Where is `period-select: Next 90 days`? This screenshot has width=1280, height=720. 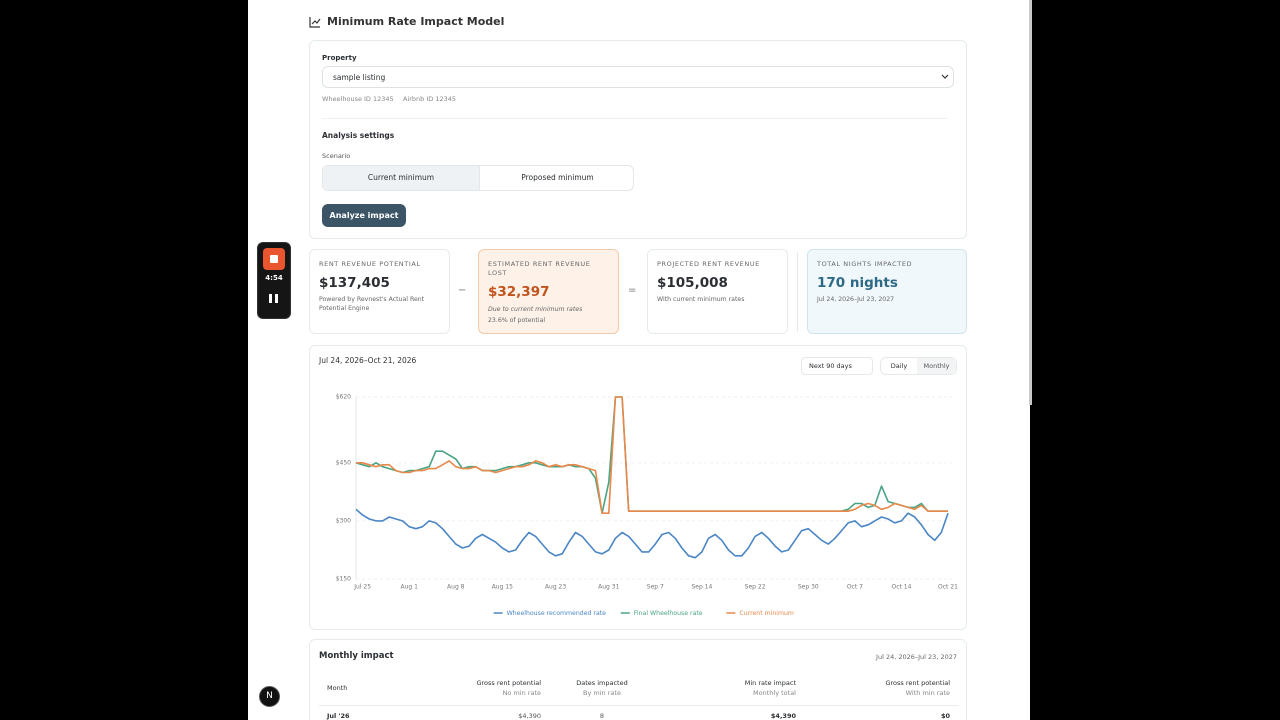 period-select: Next 90 days is located at coordinates (837, 366).